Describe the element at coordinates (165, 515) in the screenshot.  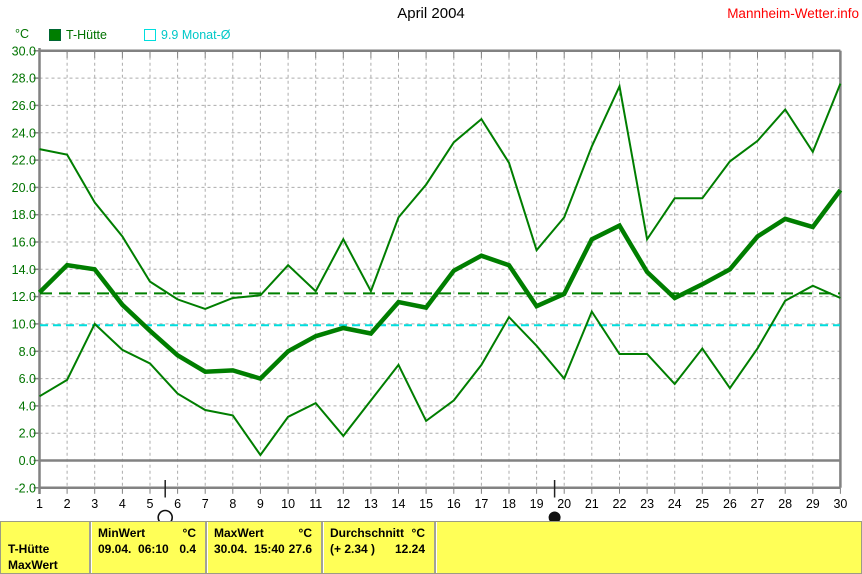
I see `full-moon-icon` at that location.